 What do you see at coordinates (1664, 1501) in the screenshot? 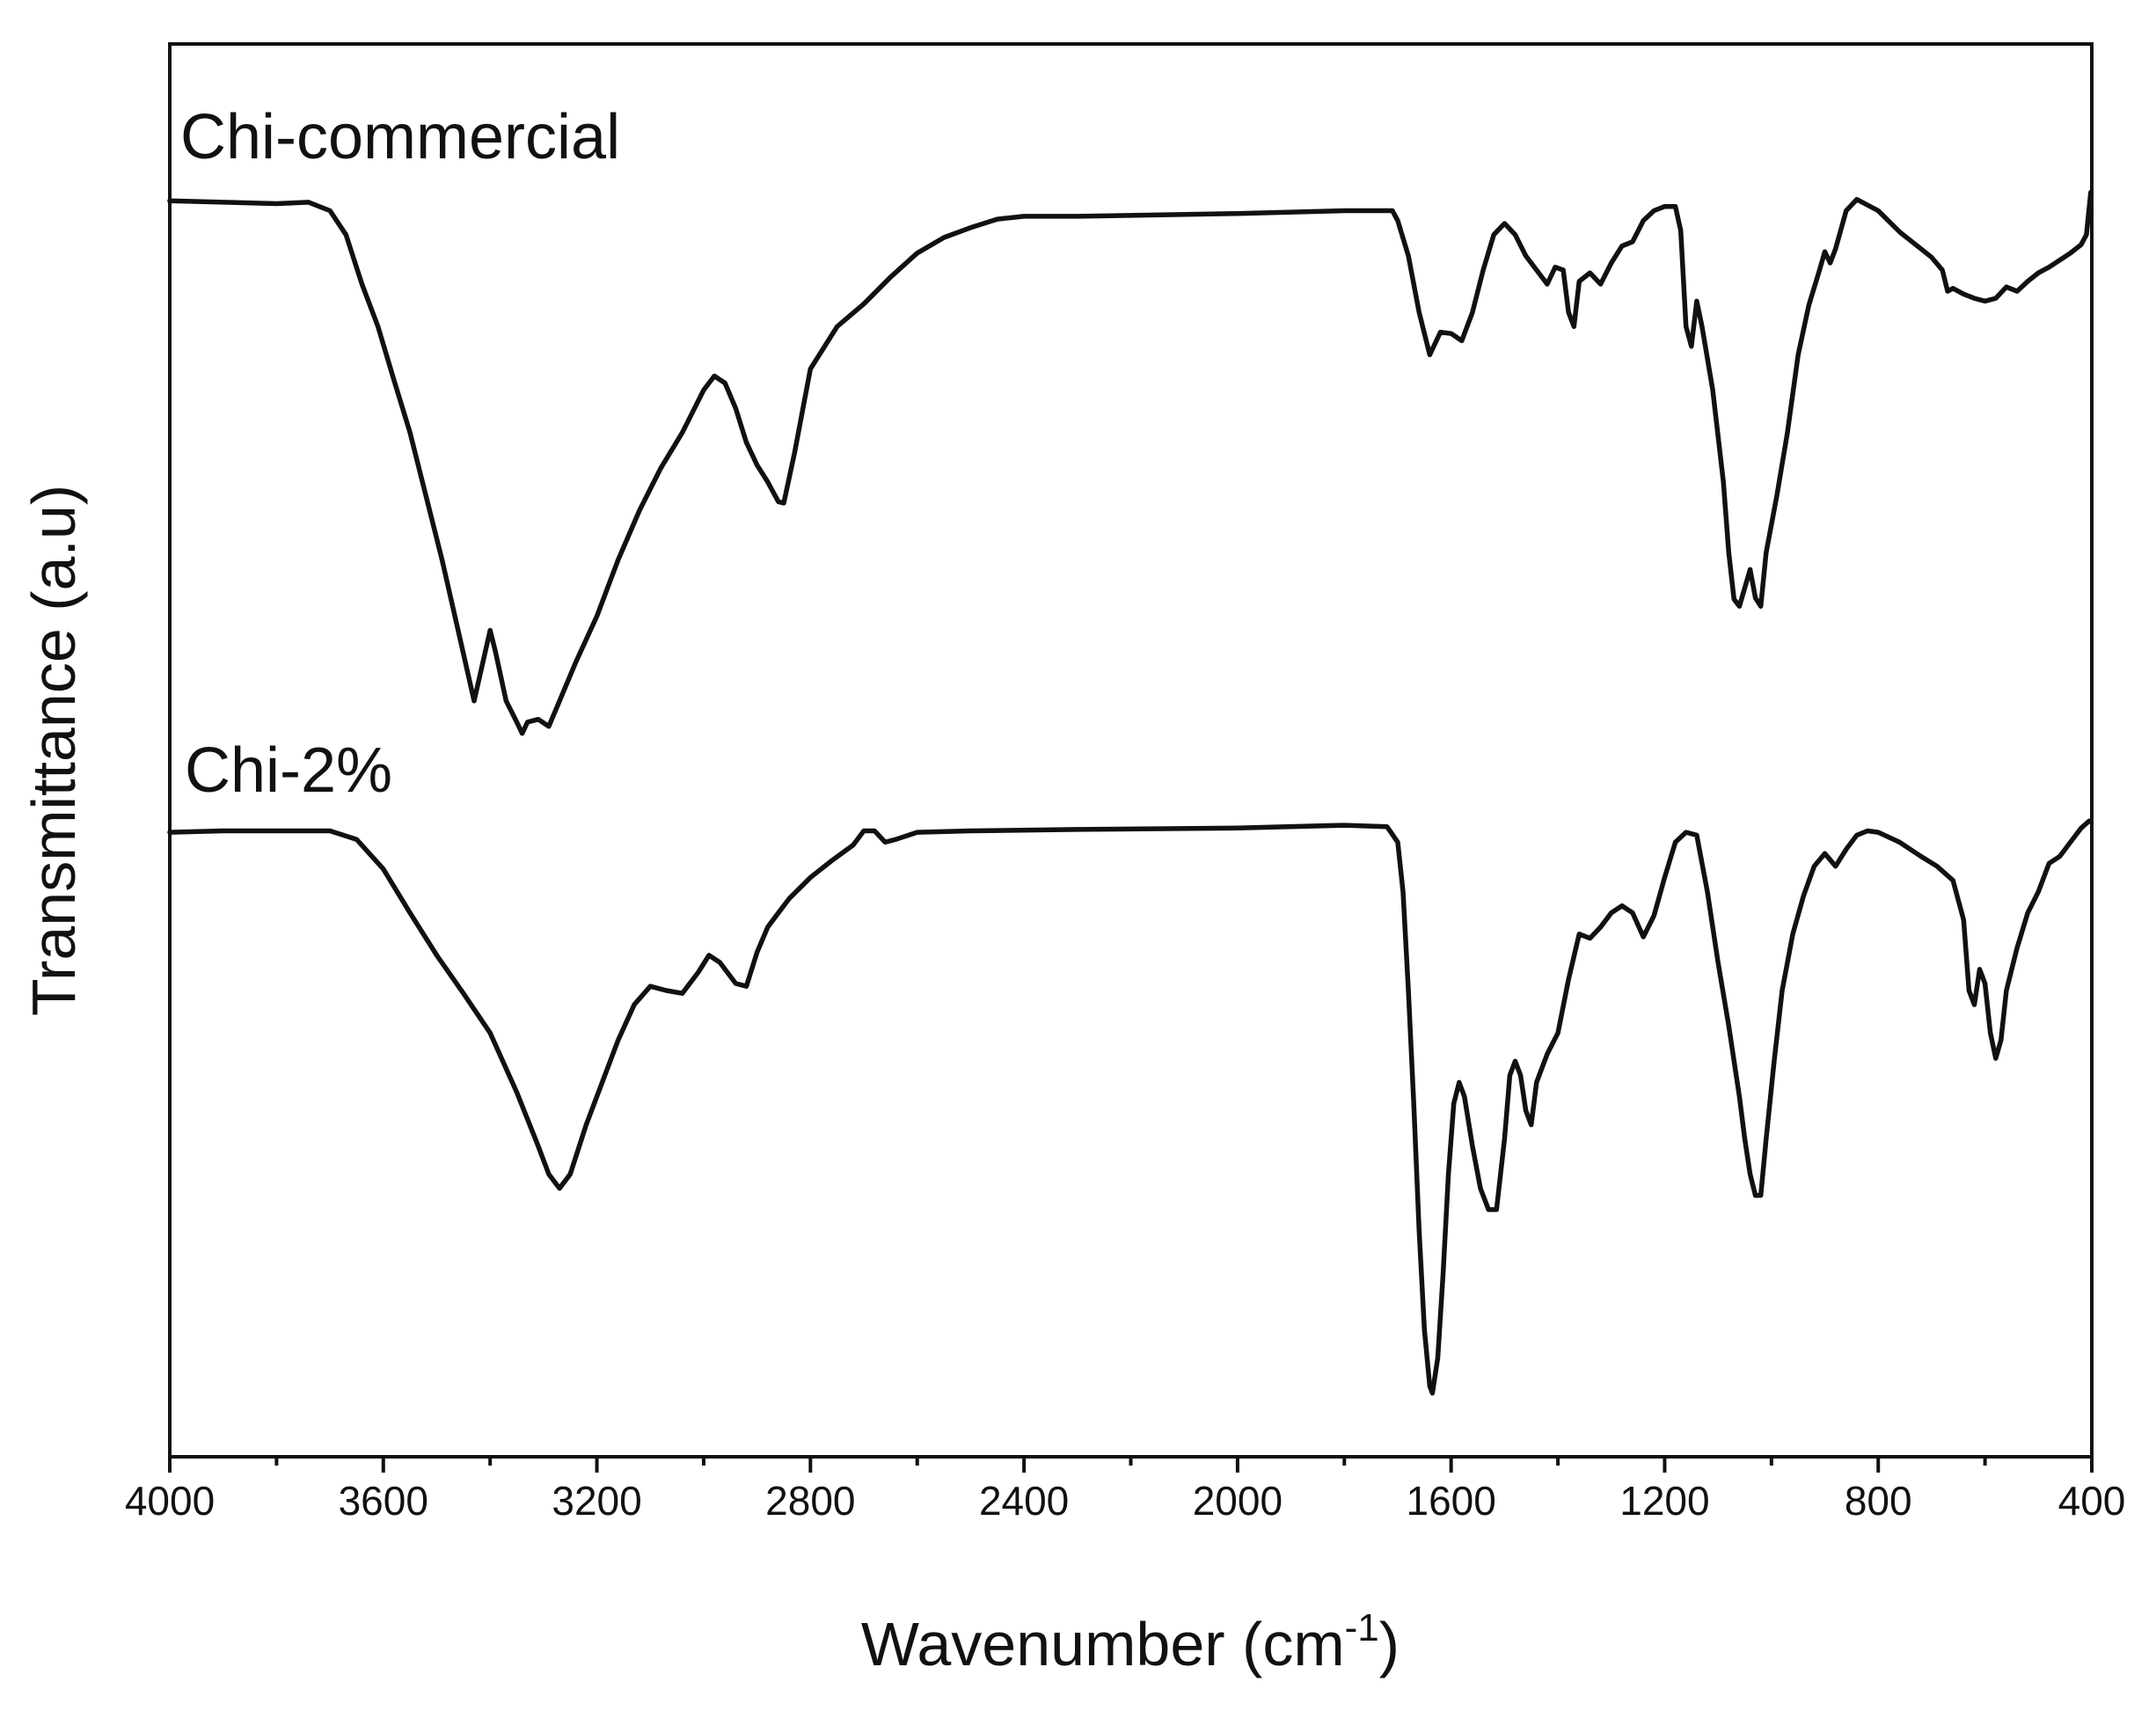
I see `x-tick-label: 1200` at bounding box center [1664, 1501].